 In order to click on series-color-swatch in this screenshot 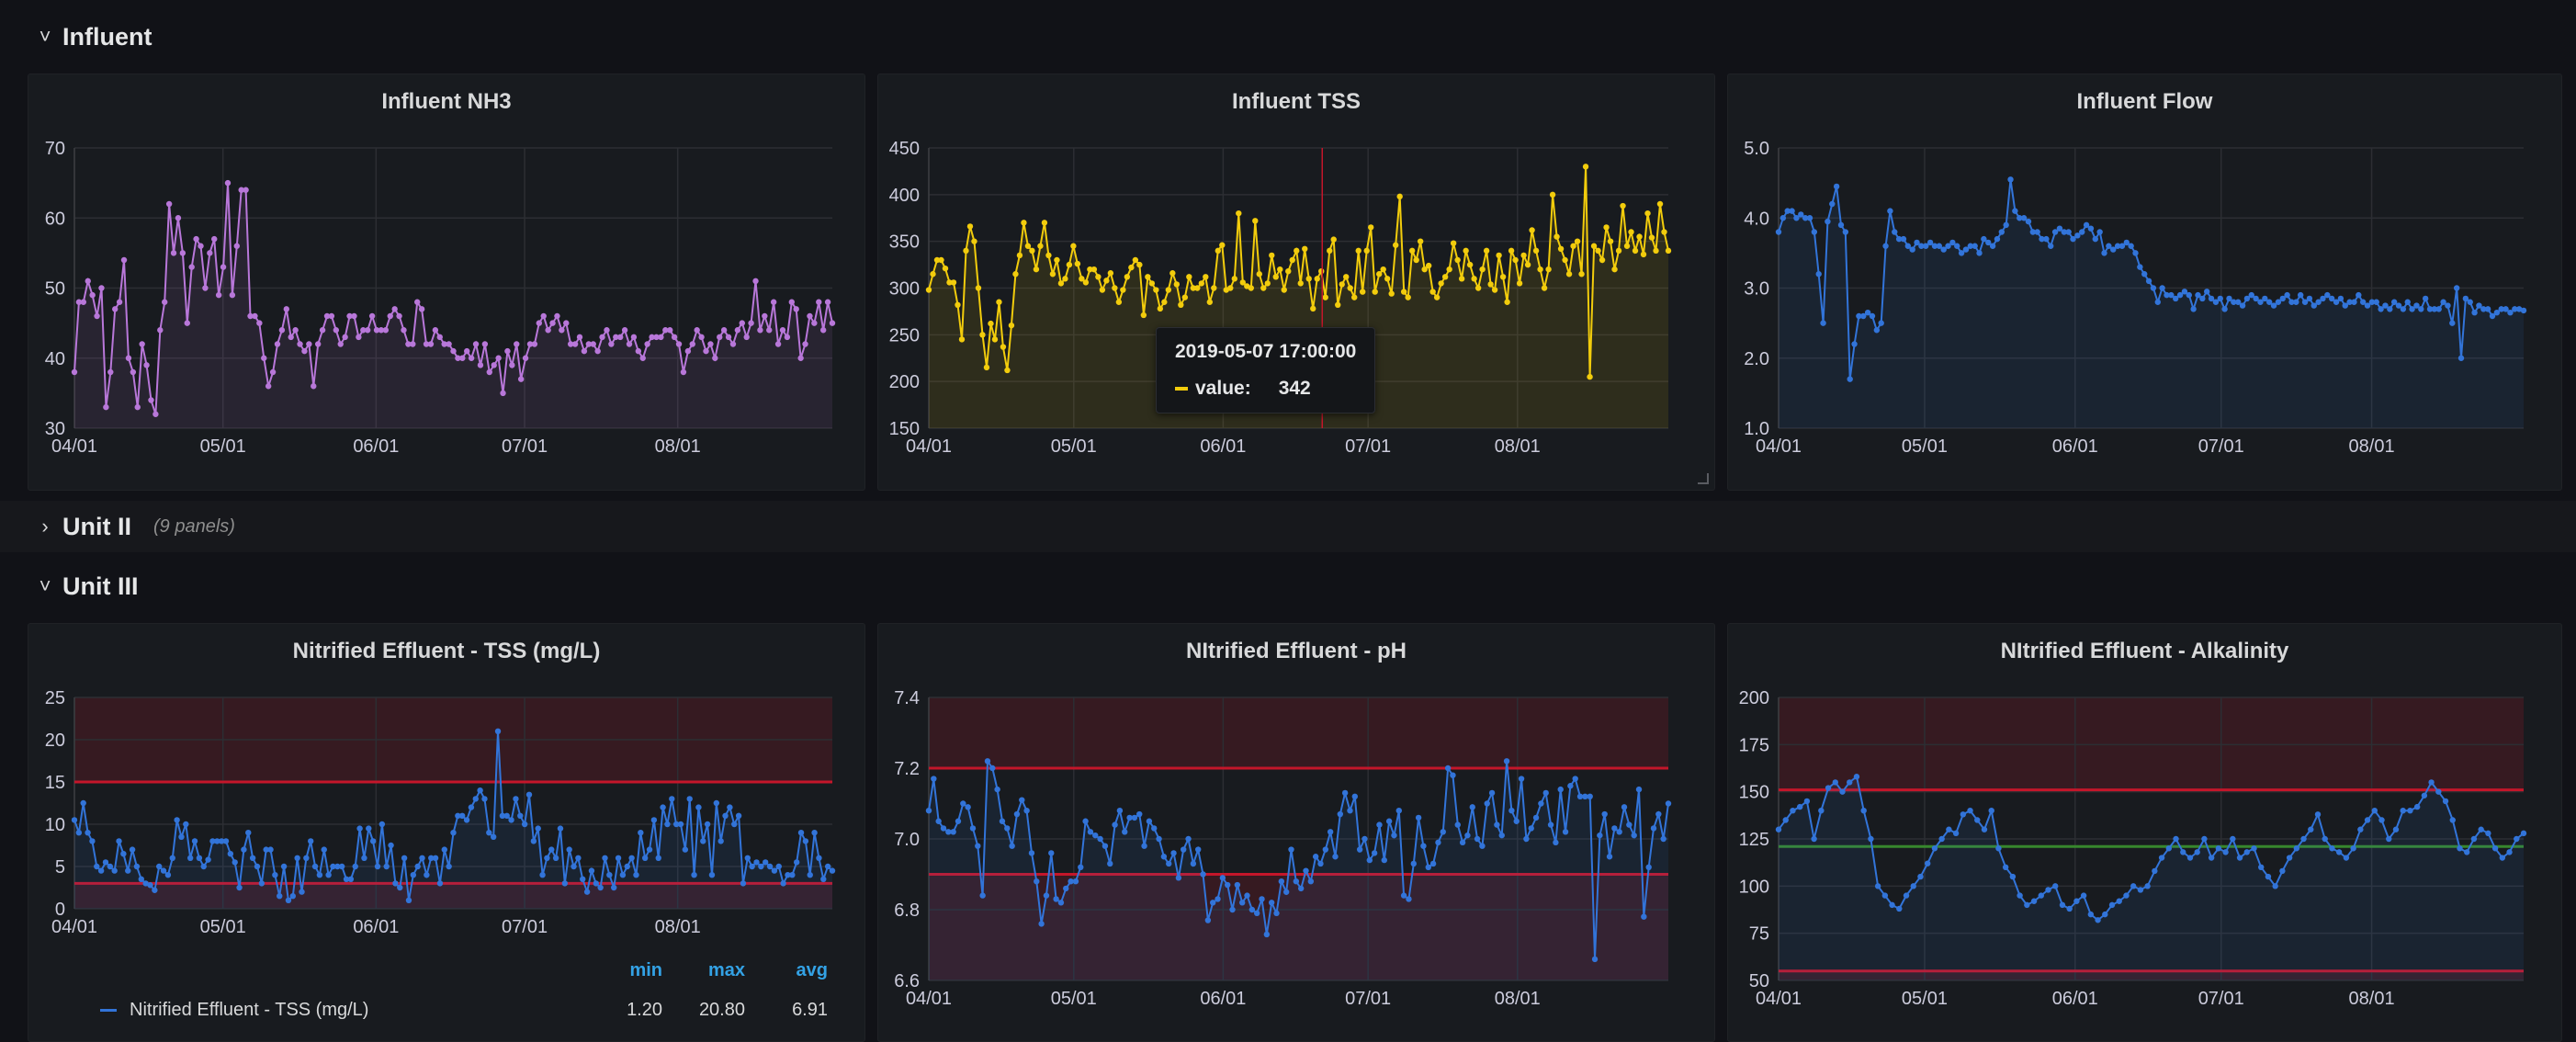, I will do `click(108, 1010)`.